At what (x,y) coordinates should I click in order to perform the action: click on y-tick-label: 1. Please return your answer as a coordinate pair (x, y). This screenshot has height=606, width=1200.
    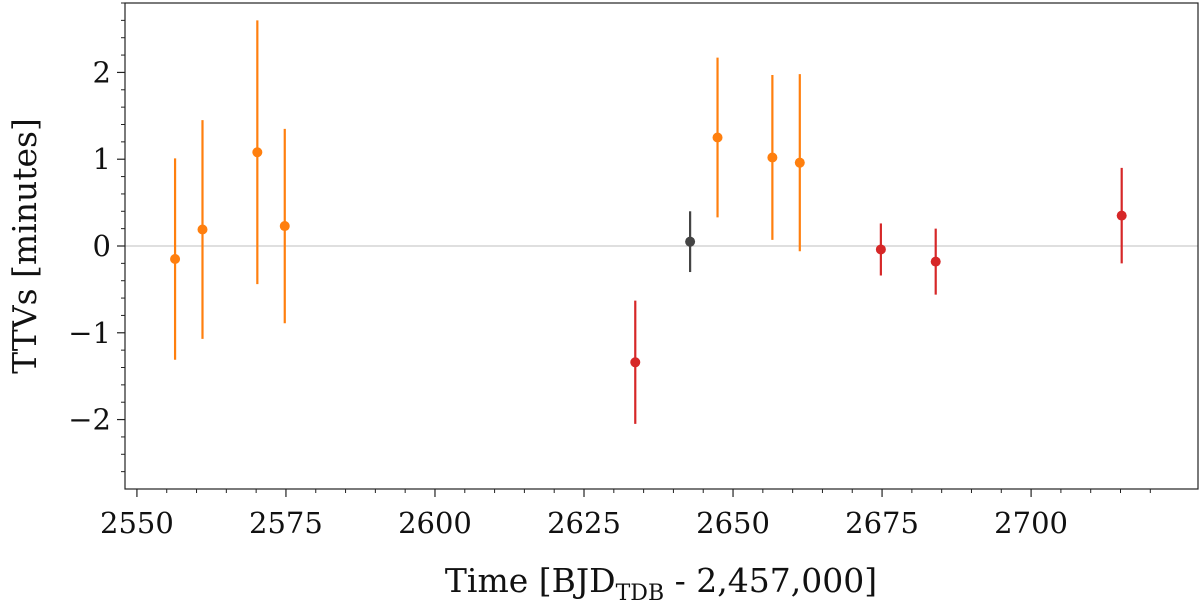
    Looking at the image, I should click on (102, 159).